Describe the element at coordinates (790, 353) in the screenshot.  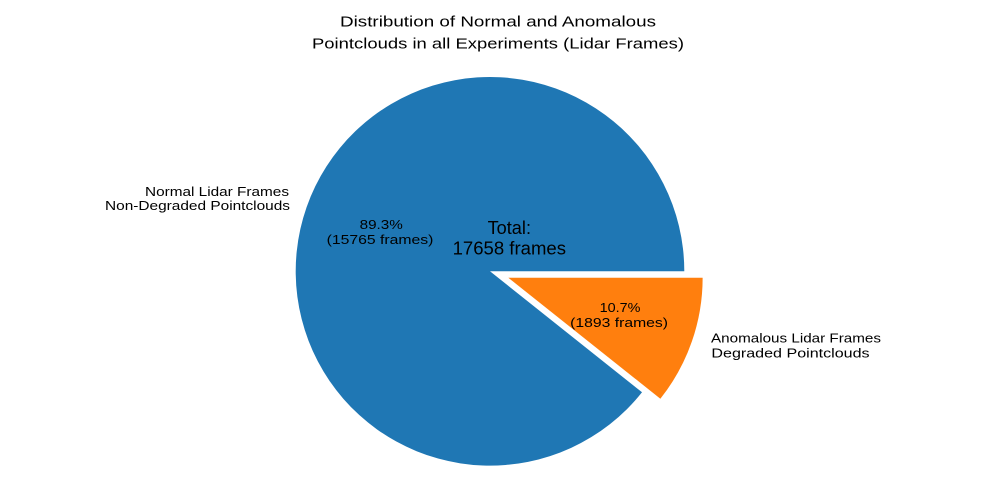
I see `svg-text: Degraded Pointclouds` at that location.